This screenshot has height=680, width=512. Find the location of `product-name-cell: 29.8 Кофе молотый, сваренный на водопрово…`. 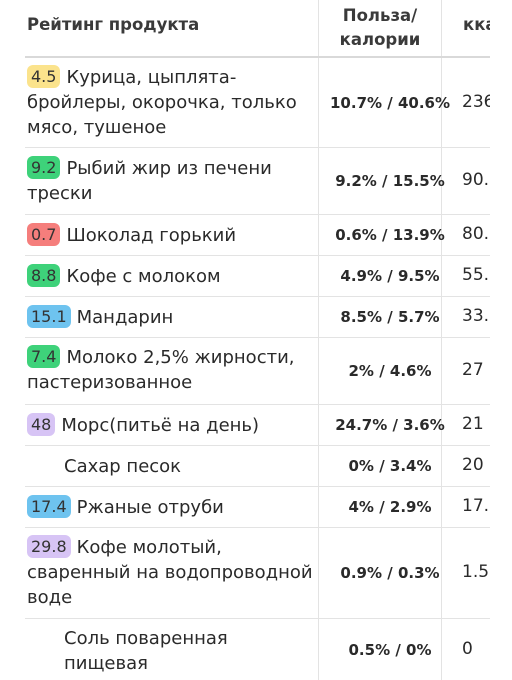

product-name-cell: 29.8 Кофе молотый, сваренный на водопрово… is located at coordinates (172, 572).